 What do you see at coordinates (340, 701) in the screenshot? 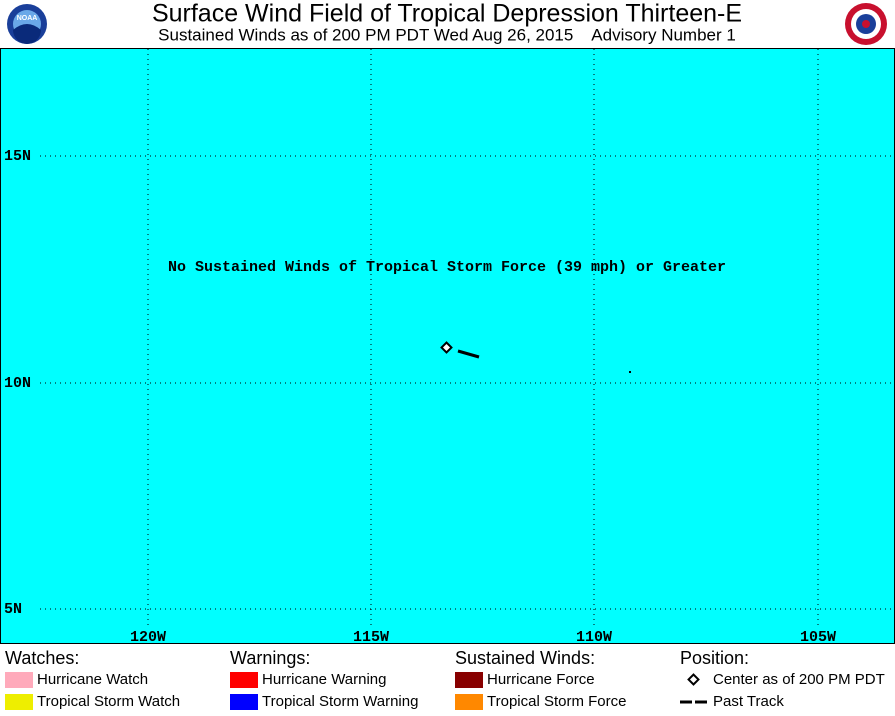
I see `legend-label: Tropical Storm Warning` at bounding box center [340, 701].